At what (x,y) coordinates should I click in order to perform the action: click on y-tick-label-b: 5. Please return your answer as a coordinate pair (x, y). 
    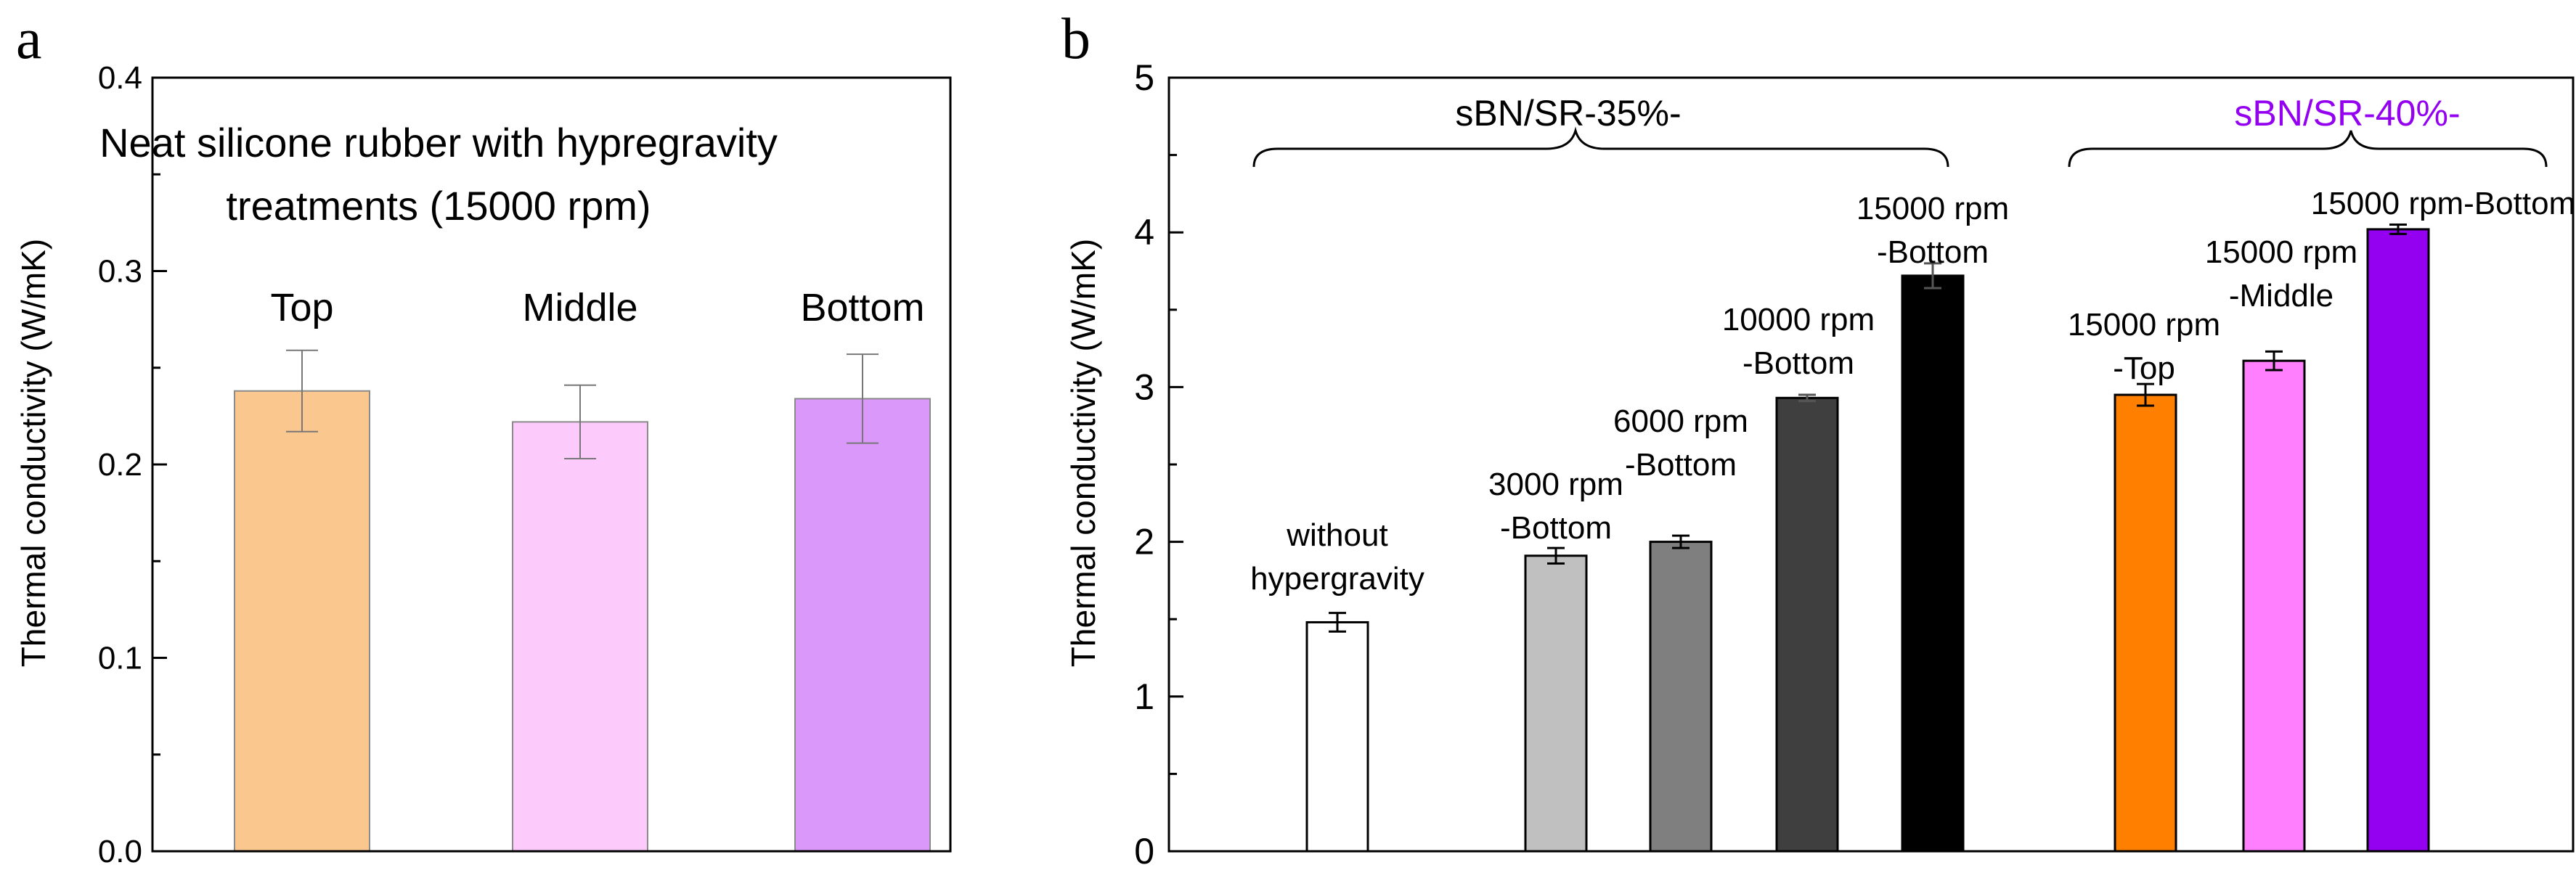
    Looking at the image, I should click on (1144, 77).